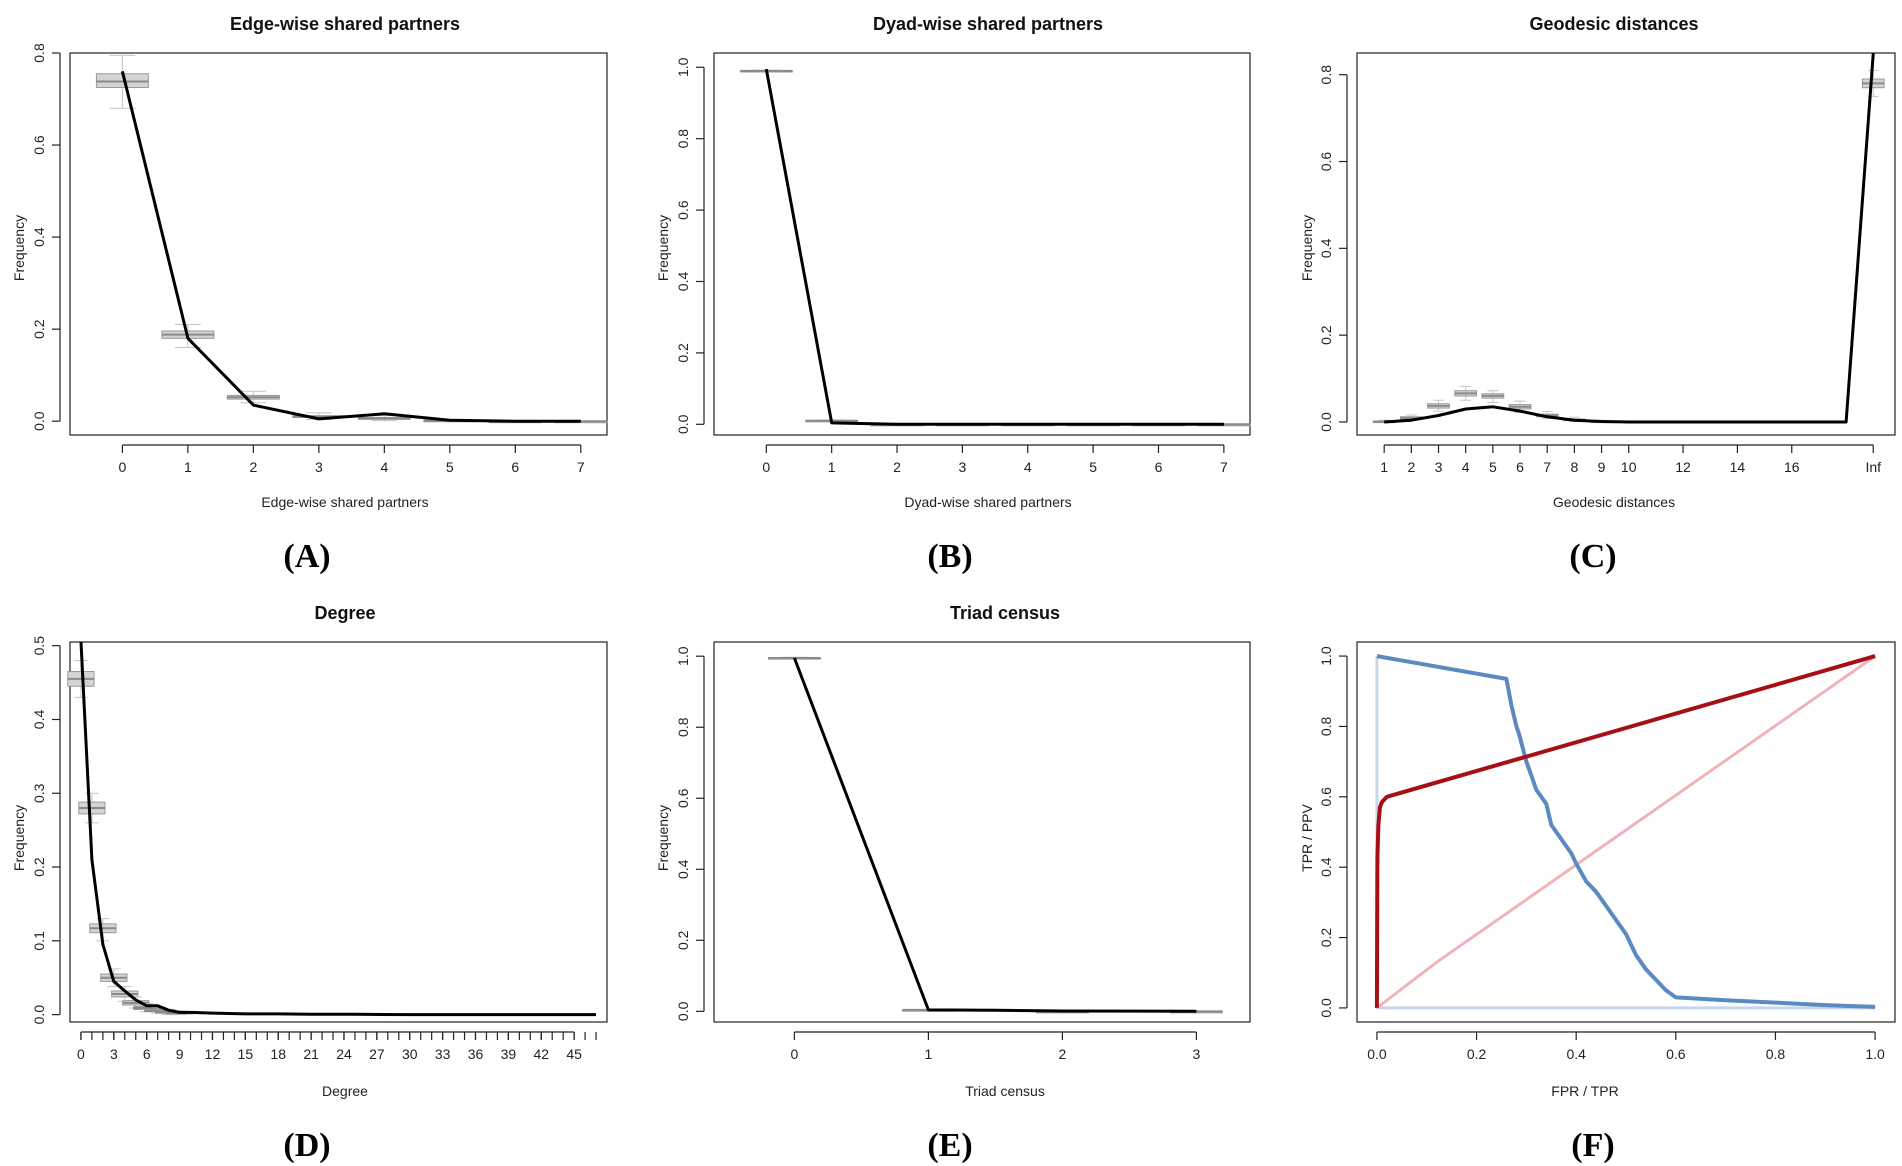 This screenshot has height=1166, width=1902. Describe the element at coordinates (246, 1054) in the screenshot. I see `x-tick-label: 15` at that location.